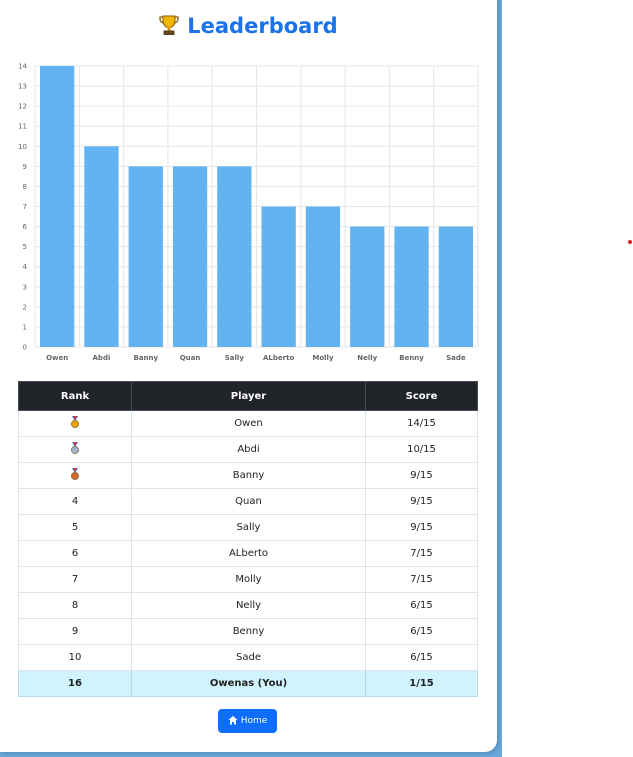 This screenshot has width=633, height=757. Describe the element at coordinates (25, 247) in the screenshot. I see `y-tick-label: 5` at that location.